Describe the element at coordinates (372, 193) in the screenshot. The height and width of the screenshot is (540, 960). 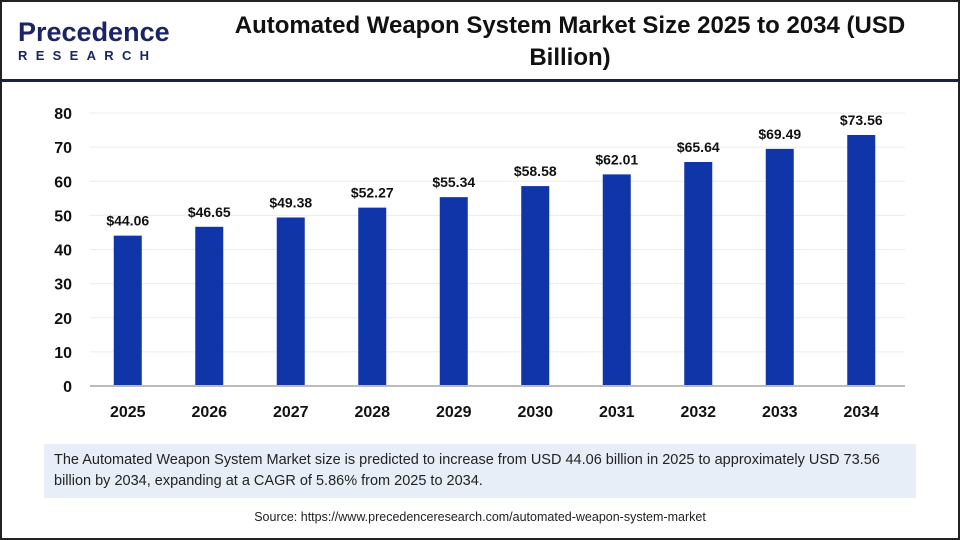
I see `data-label: $52.27` at that location.